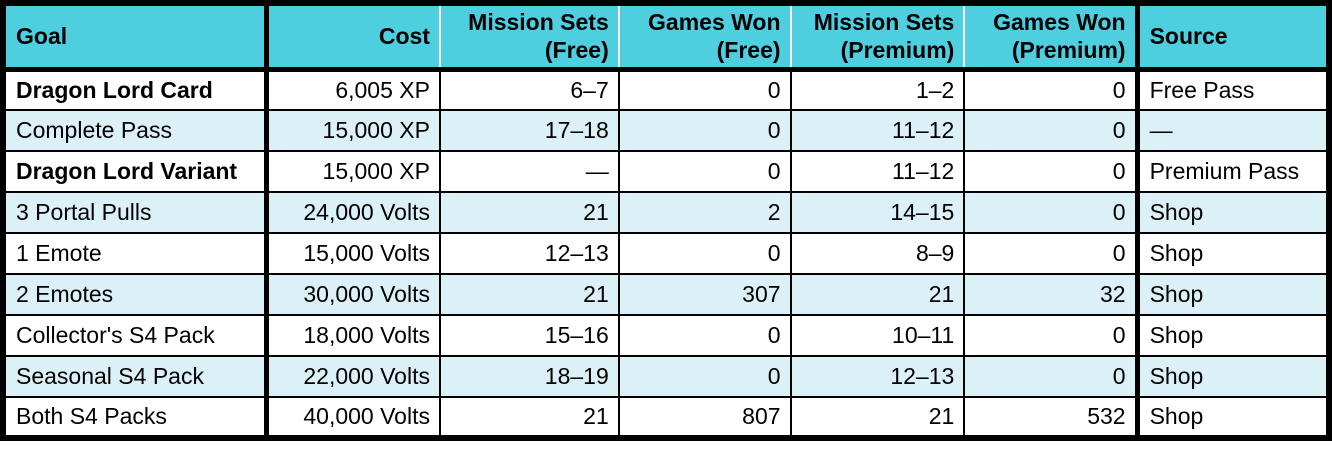 Image resolution: width=1332 pixels, height=472 pixels. I want to click on table-row: 3 Portal Pulls 24,000 Volts 21 2 14–15 0 Shop, so click(665, 212).